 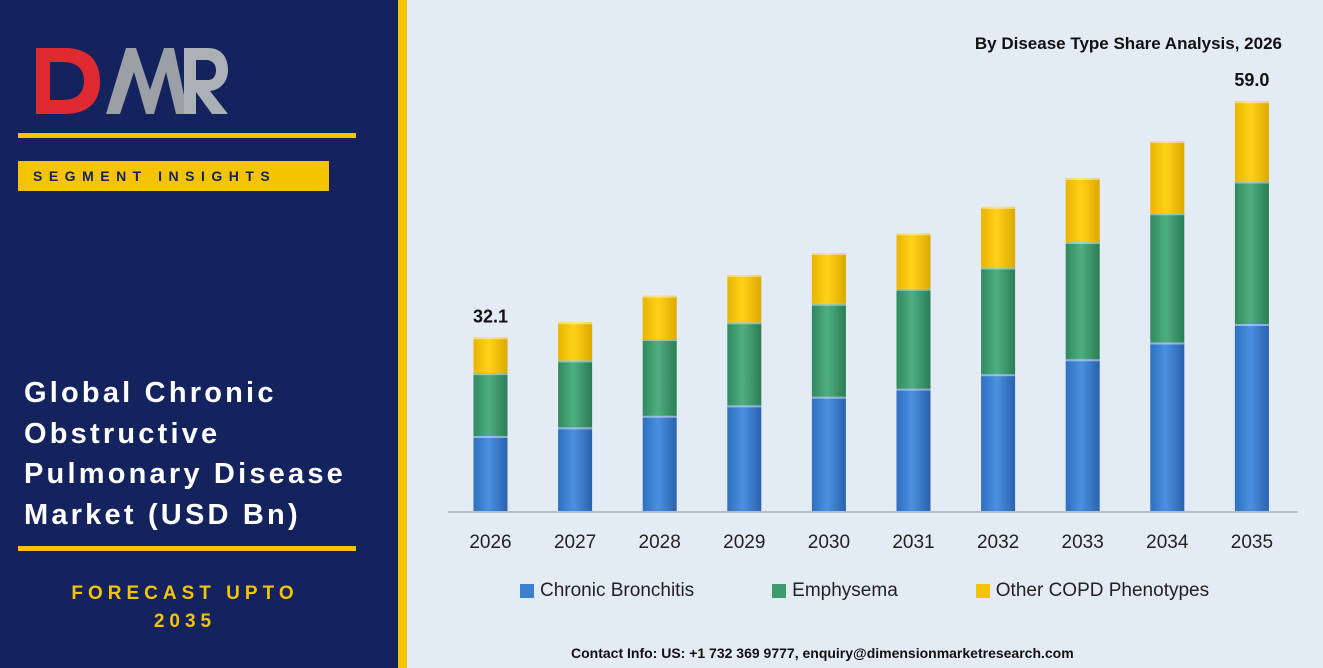 I want to click on legend-item-emphysema: Emphysema, so click(x=835, y=591).